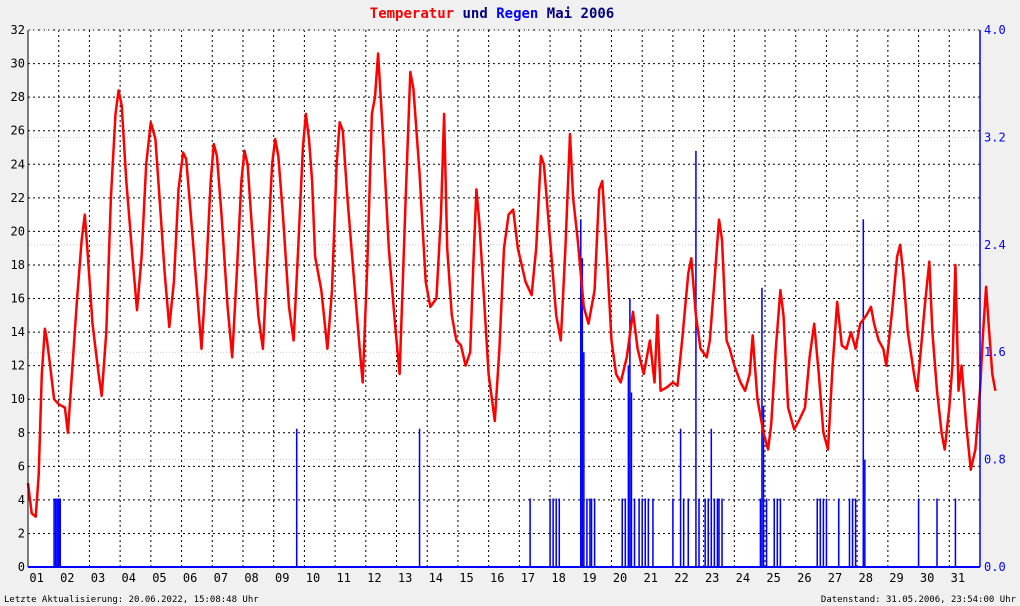 The image size is (1020, 606). What do you see at coordinates (313, 578) in the screenshot?
I see `x-tick-label: 10` at bounding box center [313, 578].